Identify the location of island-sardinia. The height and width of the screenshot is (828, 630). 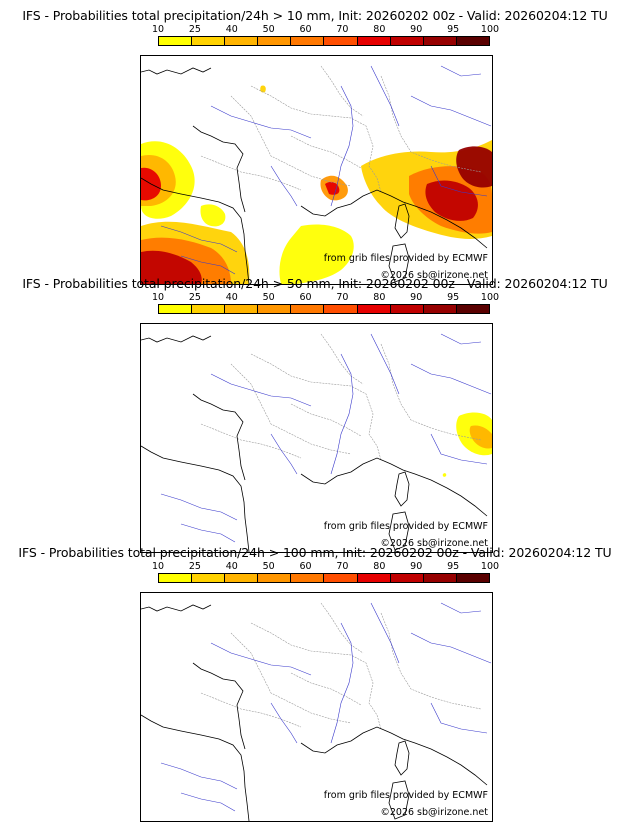
(399, 800).